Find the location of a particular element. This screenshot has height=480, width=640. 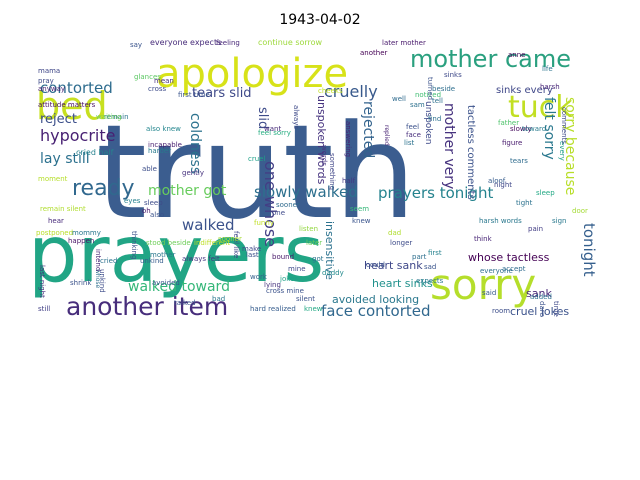

word-sign: sign is located at coordinates (559, 221).